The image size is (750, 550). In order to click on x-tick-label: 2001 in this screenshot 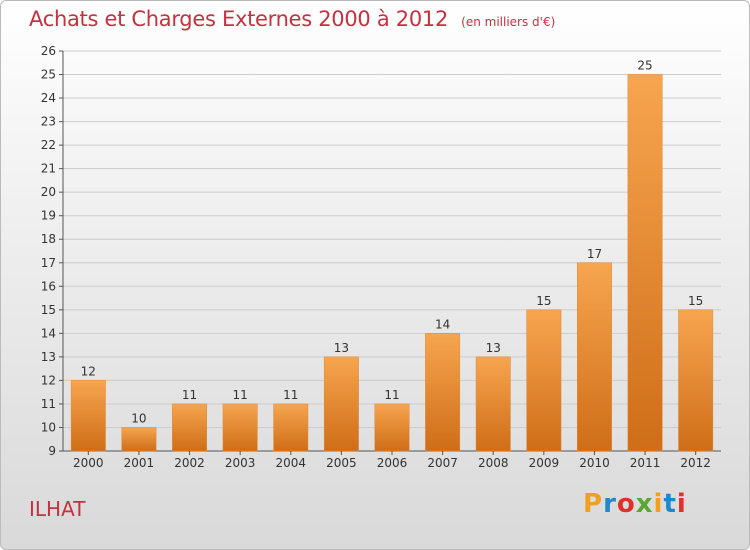, I will do `click(139, 463)`.